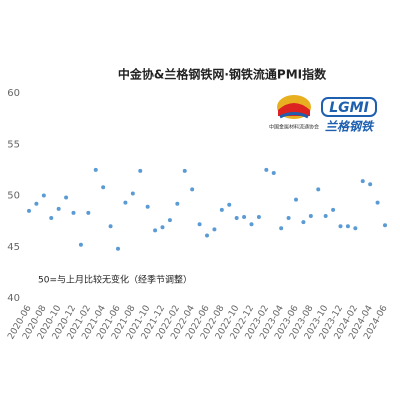 Image resolution: width=400 pixels, height=400 pixels. I want to click on logo-frame, so click(349, 107).